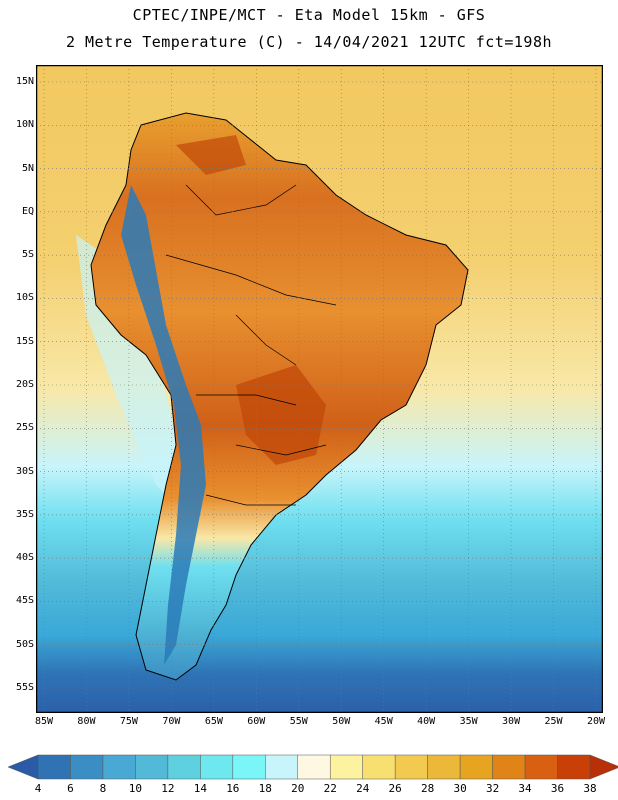 The width and height of the screenshot is (618, 800). Describe the element at coordinates (27, 255) in the screenshot. I see `lat-label: 5S` at that location.